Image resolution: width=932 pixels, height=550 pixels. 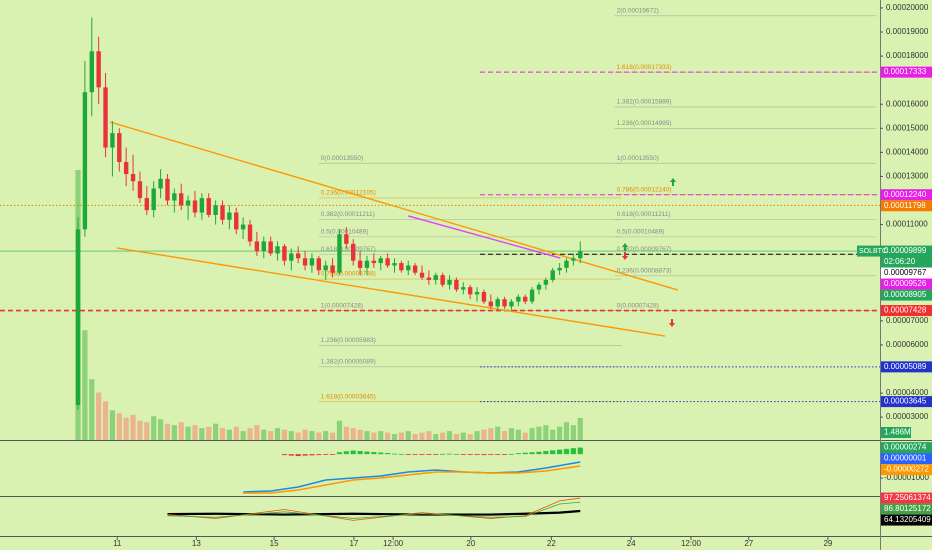 What do you see at coordinates (907, 151) in the screenshot?
I see `y-tick-label: 0.00014000` at bounding box center [907, 151].